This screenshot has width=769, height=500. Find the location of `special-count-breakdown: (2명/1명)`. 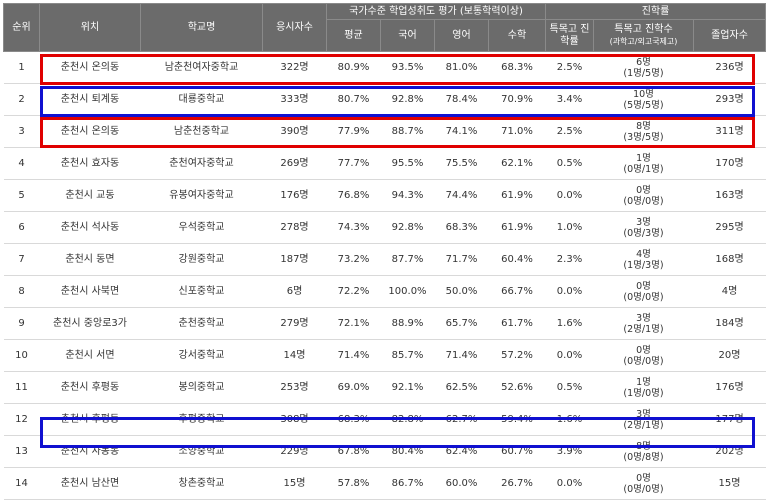

special-count-breakdown: (2명/1명) is located at coordinates (643, 329).